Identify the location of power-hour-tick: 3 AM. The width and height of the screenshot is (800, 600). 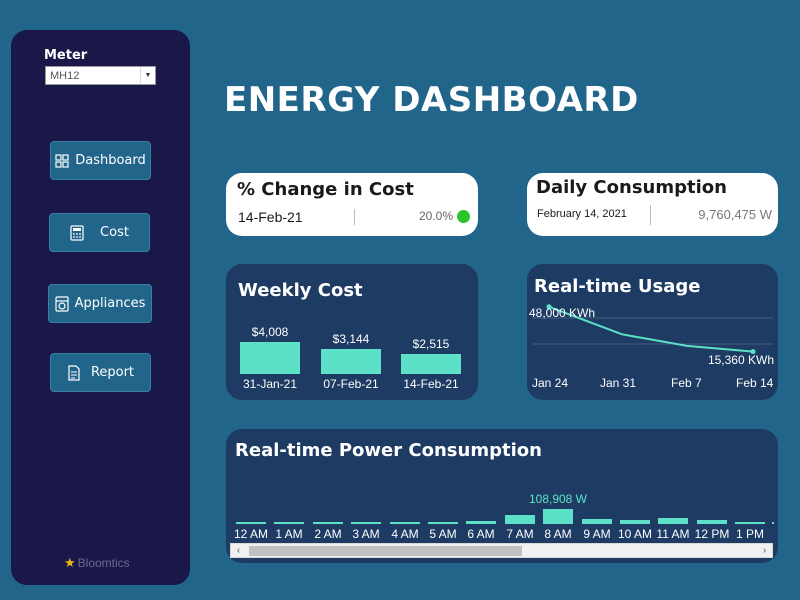
(366, 534).